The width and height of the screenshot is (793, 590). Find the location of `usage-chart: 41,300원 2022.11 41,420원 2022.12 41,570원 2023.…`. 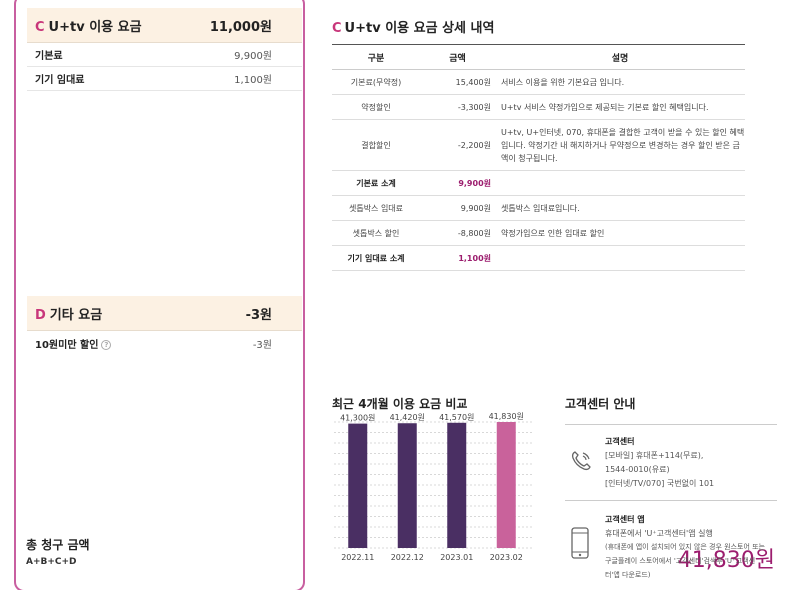

usage-chart: 41,300원 2022.11 41,420원 2022.12 41,570원 2023.… is located at coordinates (432, 488).